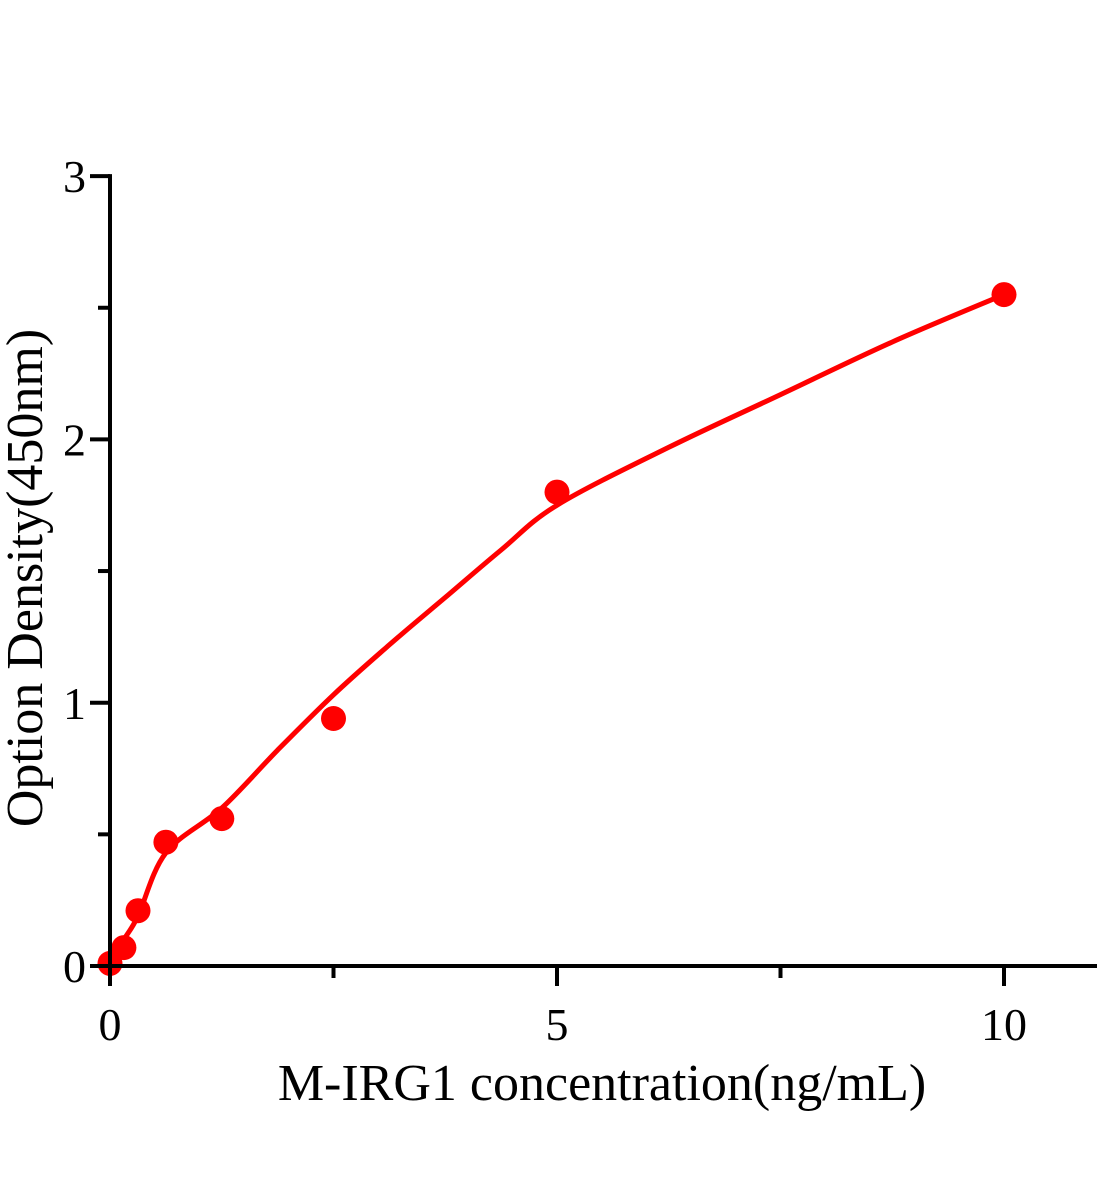 The image size is (1104, 1200). I want to click on y-tick-label: 1, so click(74, 703).